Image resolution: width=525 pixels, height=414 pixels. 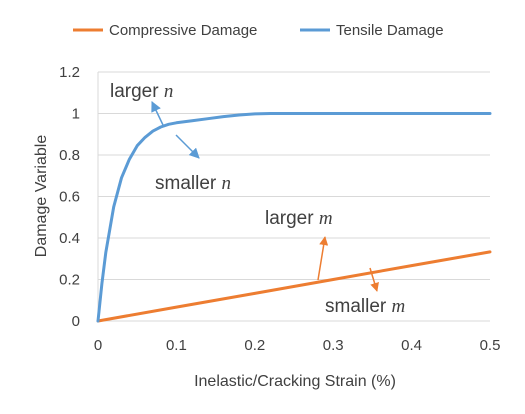 What do you see at coordinates (390, 30) in the screenshot?
I see `legend-label-tensile: Tensile Damage` at bounding box center [390, 30].